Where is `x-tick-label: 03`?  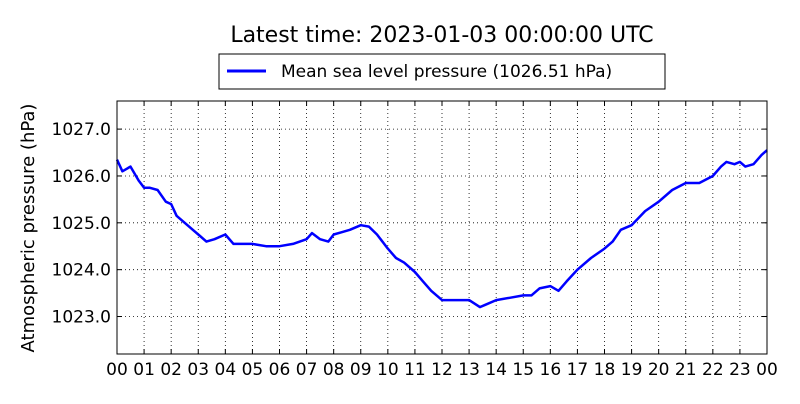 x-tick-label: 03 is located at coordinates (198, 370).